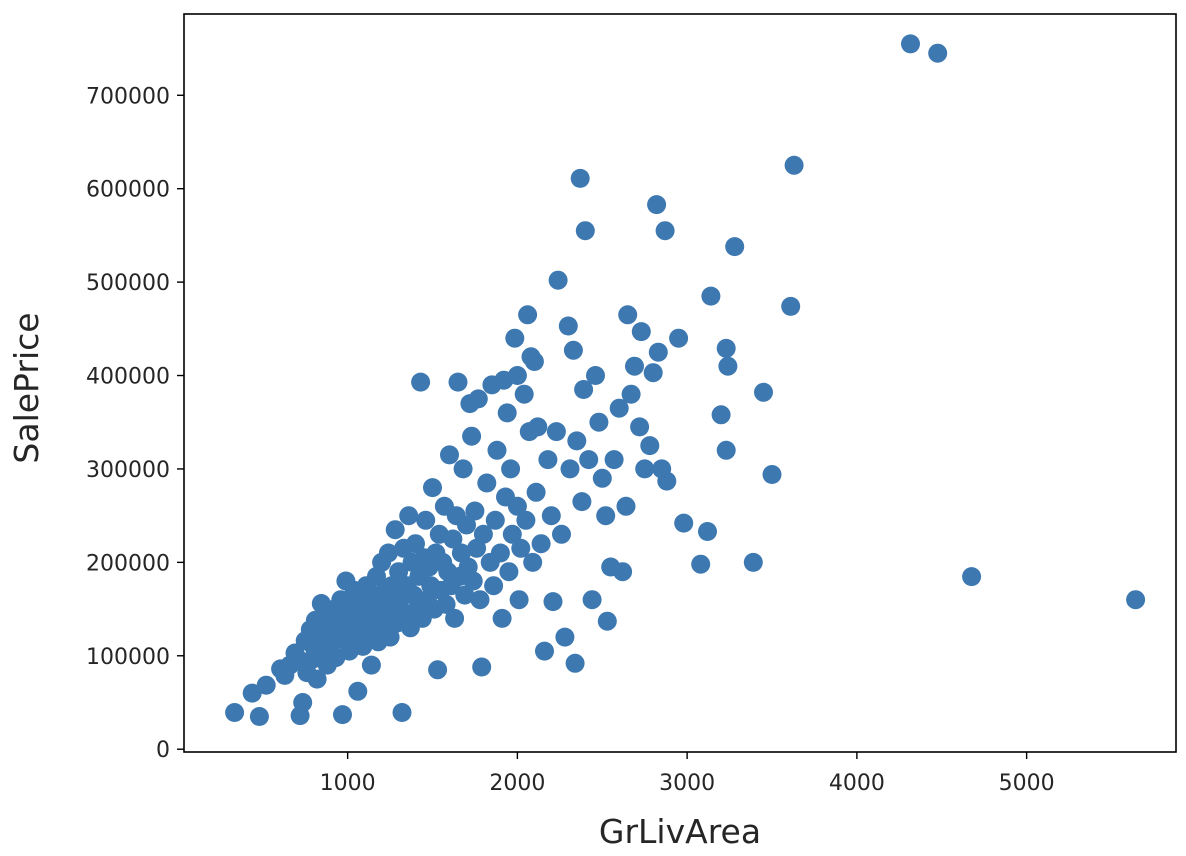  What do you see at coordinates (348, 783) in the screenshot?
I see `x-tick-label: 1000` at bounding box center [348, 783].